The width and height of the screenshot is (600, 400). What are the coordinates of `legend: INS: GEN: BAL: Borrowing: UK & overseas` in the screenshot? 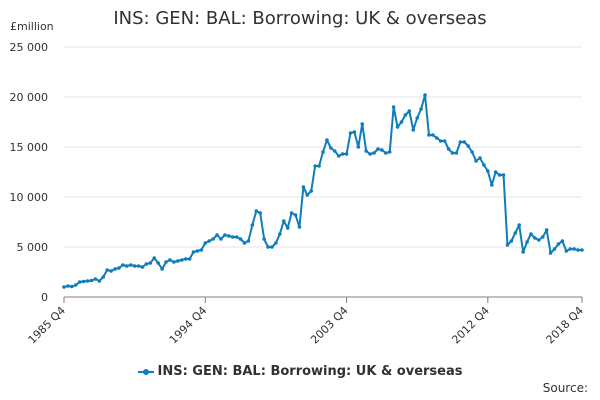 It's located at (300, 371).